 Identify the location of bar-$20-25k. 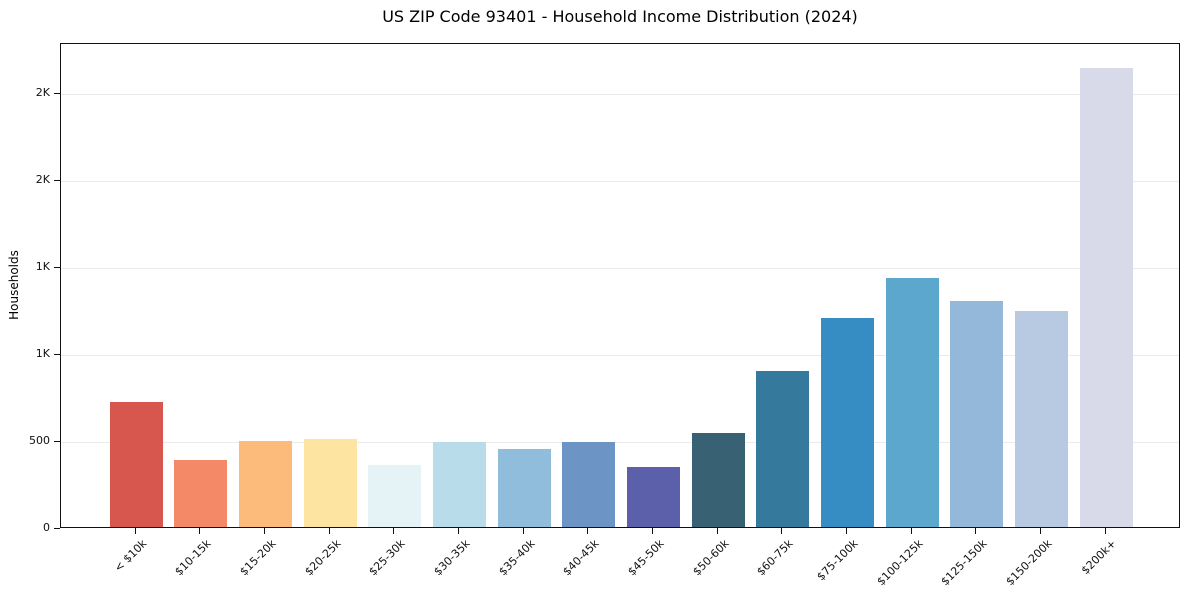
(330, 483).